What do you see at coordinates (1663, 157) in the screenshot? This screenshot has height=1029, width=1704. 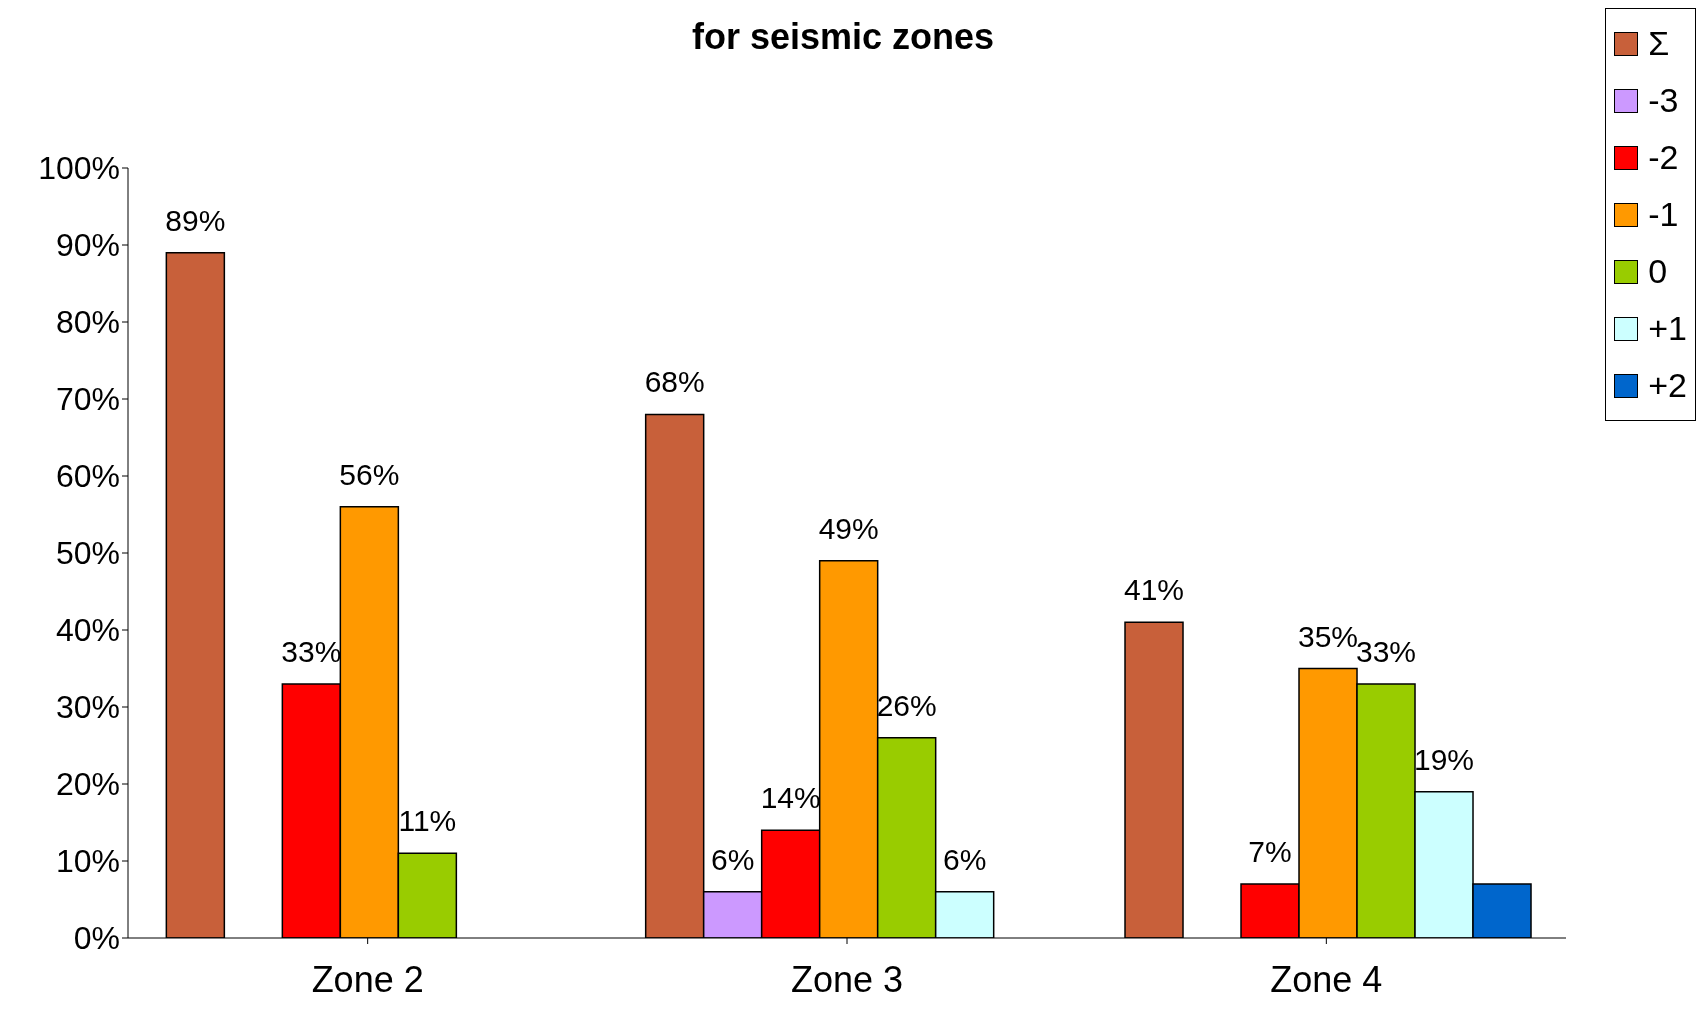 I see `legend-label: -2` at bounding box center [1663, 157].